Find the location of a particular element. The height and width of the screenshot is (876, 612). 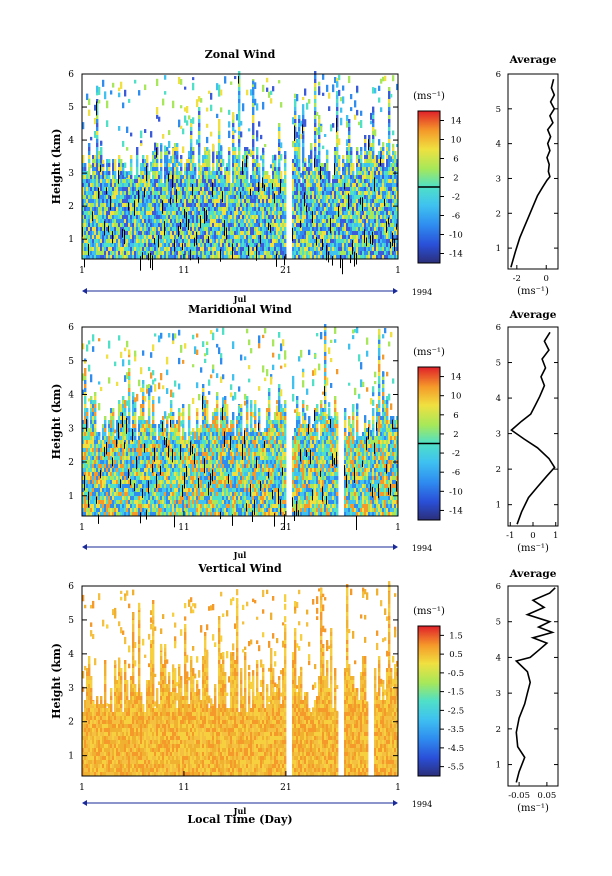

colorbar-tick-label: -4.5 is located at coordinates (456, 749).